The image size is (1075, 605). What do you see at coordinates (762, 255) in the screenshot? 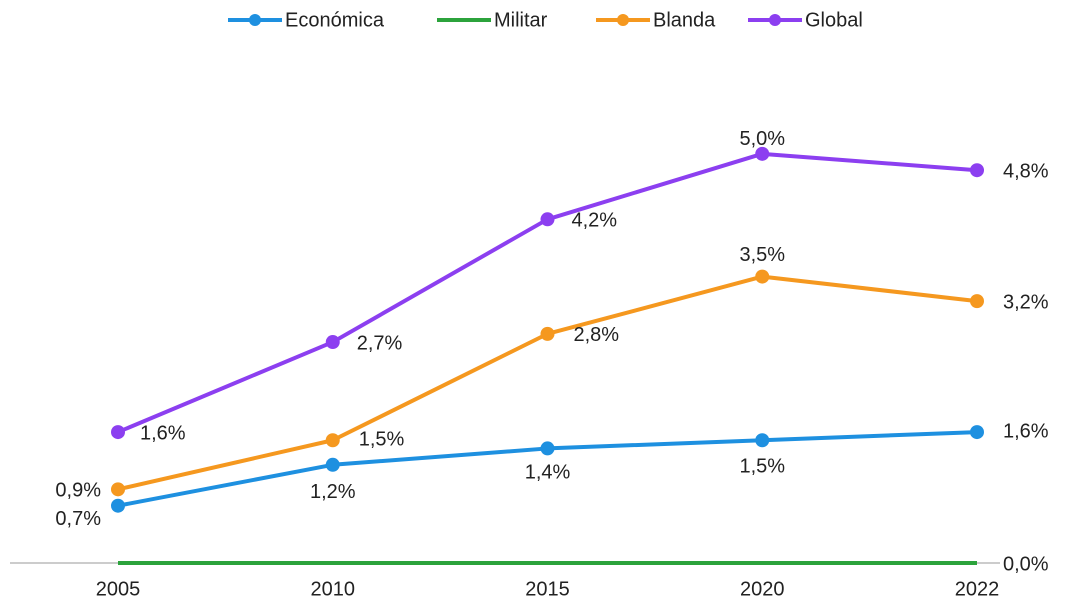
I see `data-label: 3,5%` at bounding box center [762, 255].